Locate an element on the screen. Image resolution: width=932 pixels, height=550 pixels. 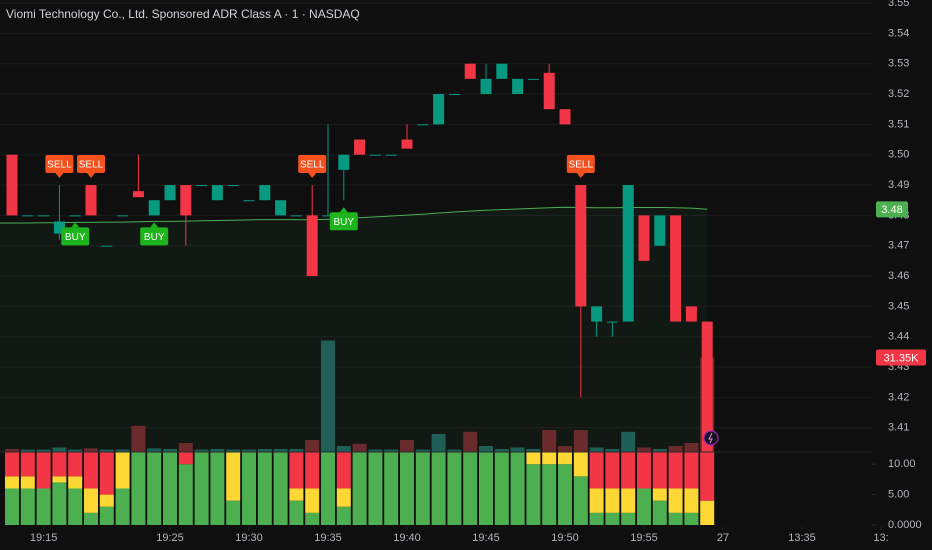
signal-label: BUY is located at coordinates (154, 237).